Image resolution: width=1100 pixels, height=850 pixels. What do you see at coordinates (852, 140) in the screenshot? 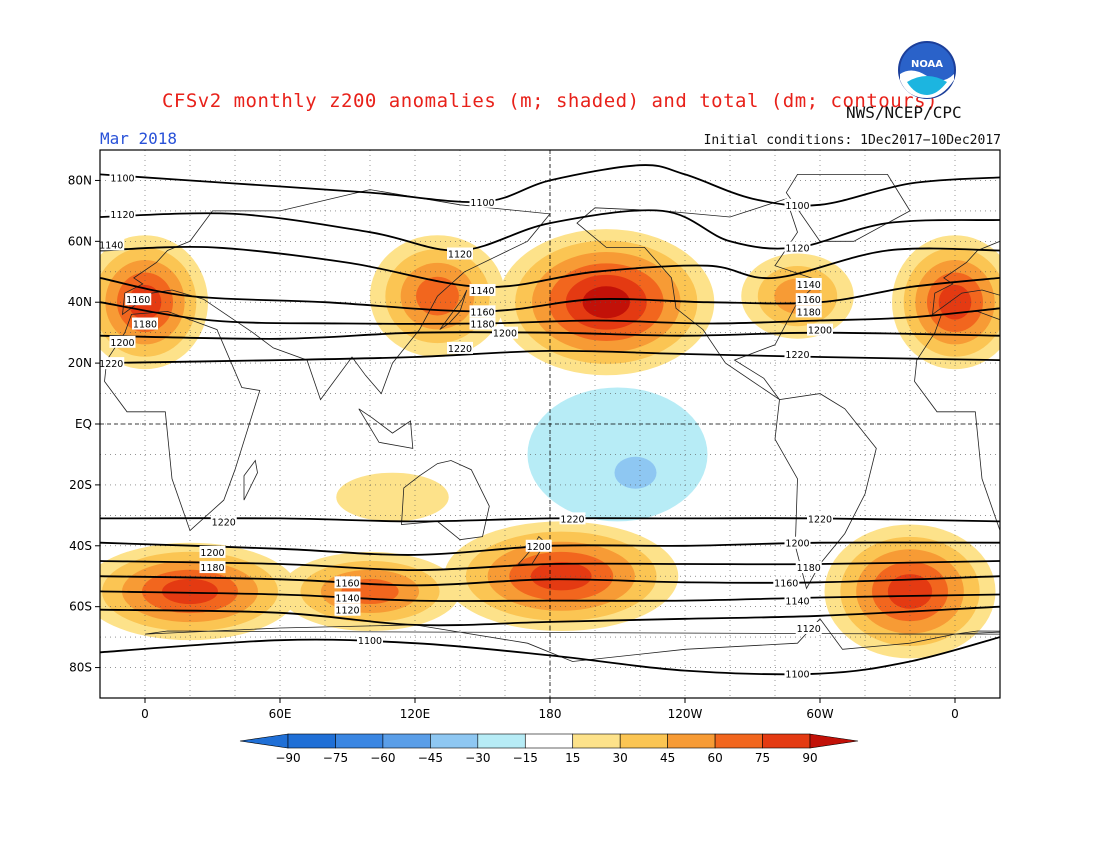
I see `initial-conditions: Initial conditions: 1Dec2017−10Dec2017` at bounding box center [852, 140].